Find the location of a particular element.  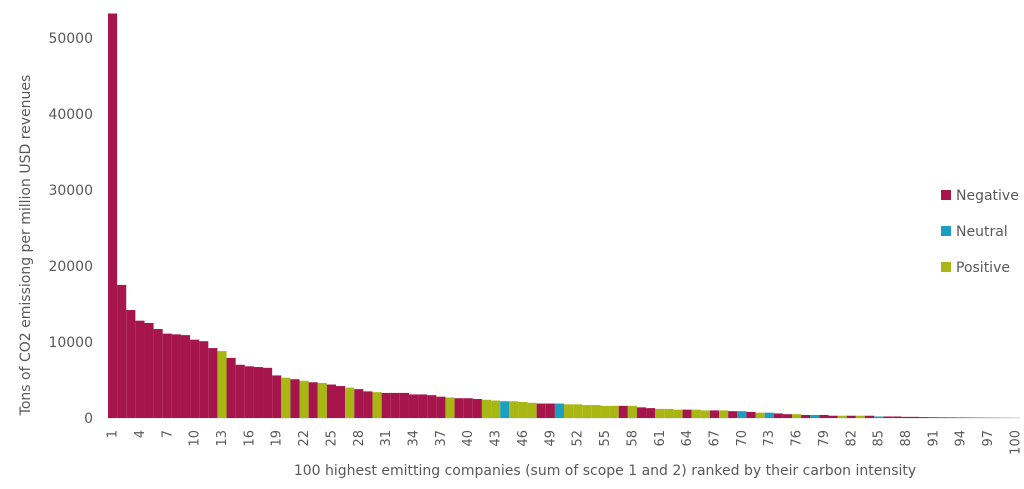

x-tick-label: 49 is located at coordinates (550, 438).